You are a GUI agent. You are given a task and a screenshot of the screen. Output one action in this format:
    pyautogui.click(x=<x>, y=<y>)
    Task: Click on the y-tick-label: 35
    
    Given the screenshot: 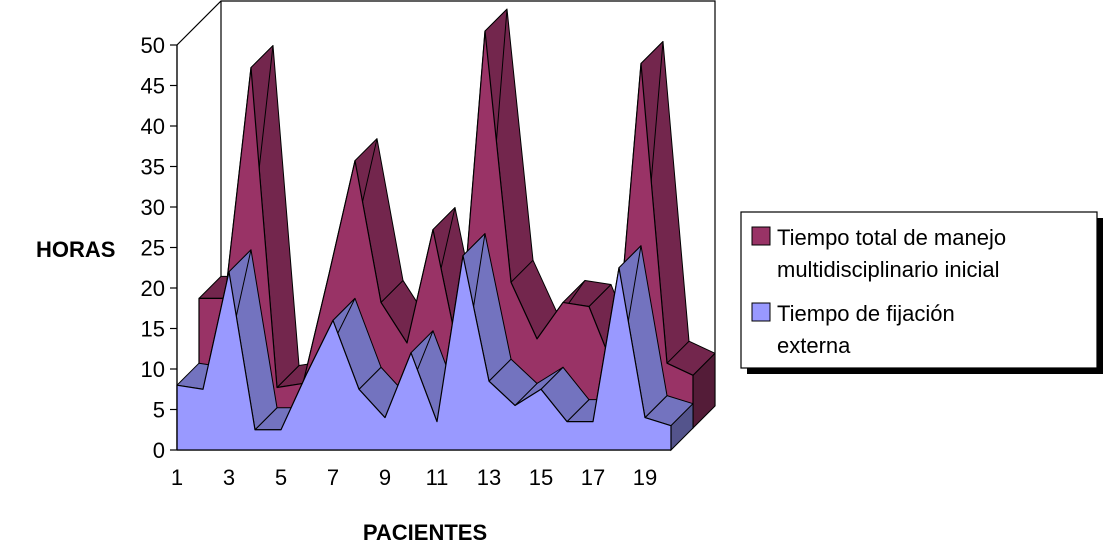 What is the action you would take?
    pyautogui.click(x=153, y=167)
    